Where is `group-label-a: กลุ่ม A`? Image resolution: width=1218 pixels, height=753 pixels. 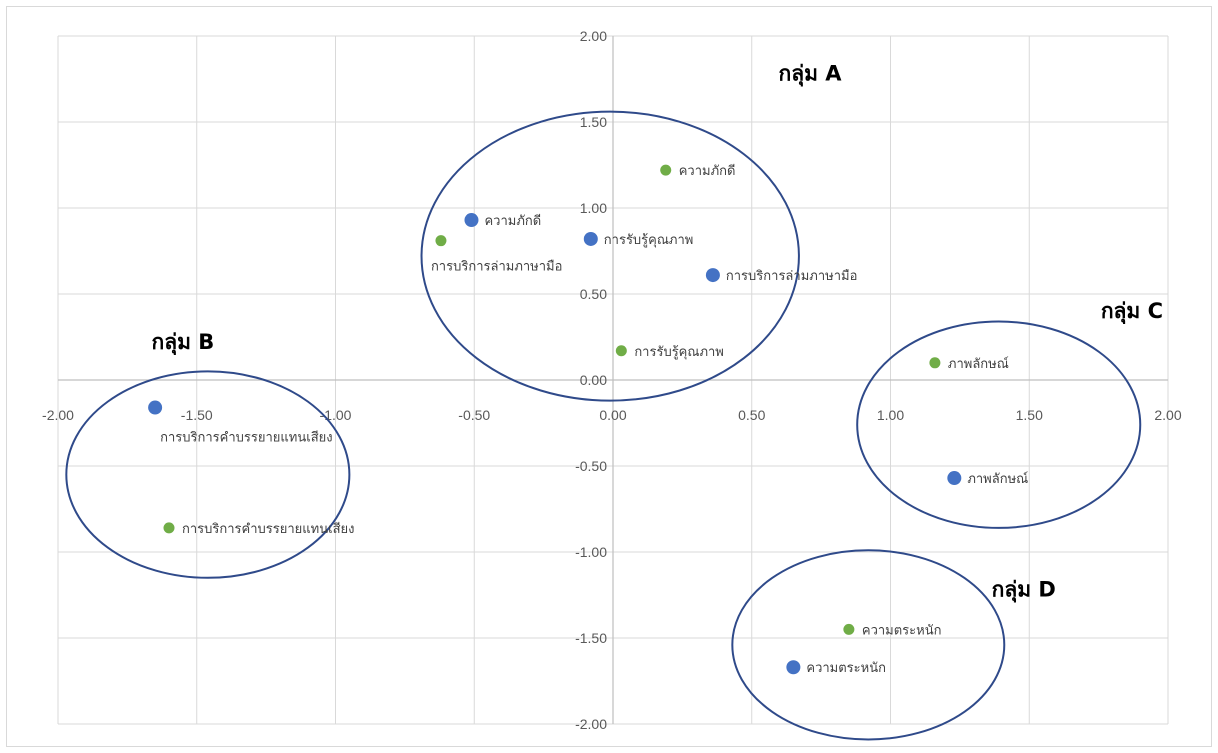 group-label-a: กลุ่ม A is located at coordinates (811, 75).